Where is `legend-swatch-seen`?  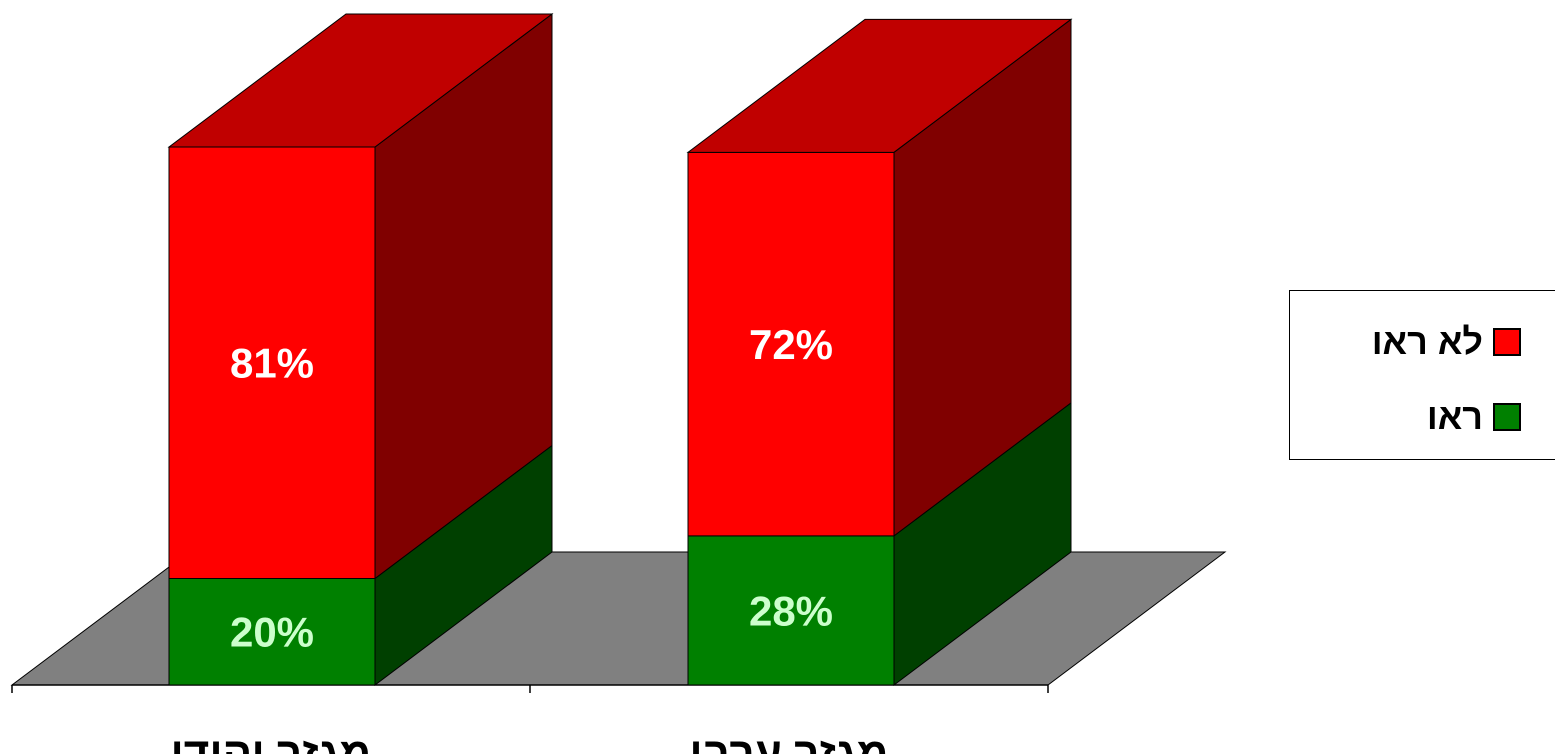
legend-swatch-seen is located at coordinates (1507, 417).